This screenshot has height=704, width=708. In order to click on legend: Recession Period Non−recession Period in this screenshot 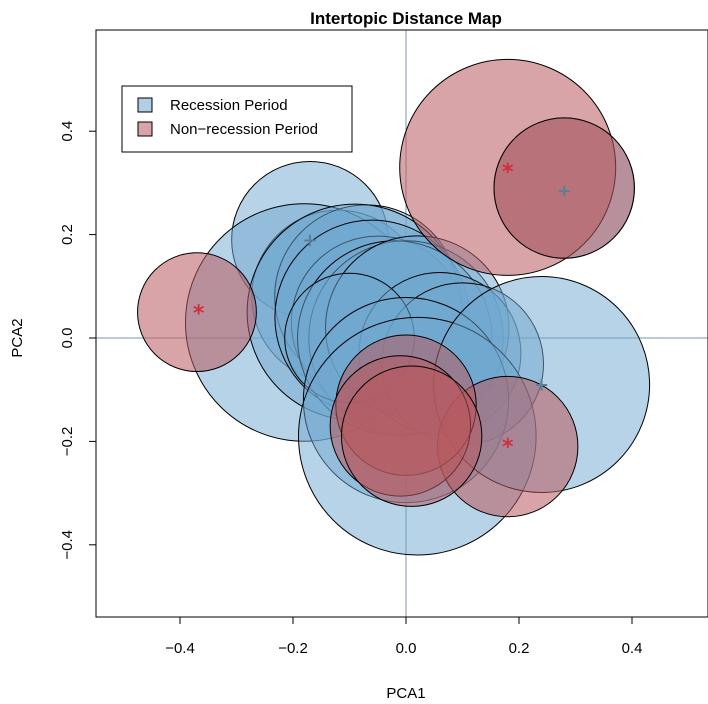, I will do `click(237, 119)`.